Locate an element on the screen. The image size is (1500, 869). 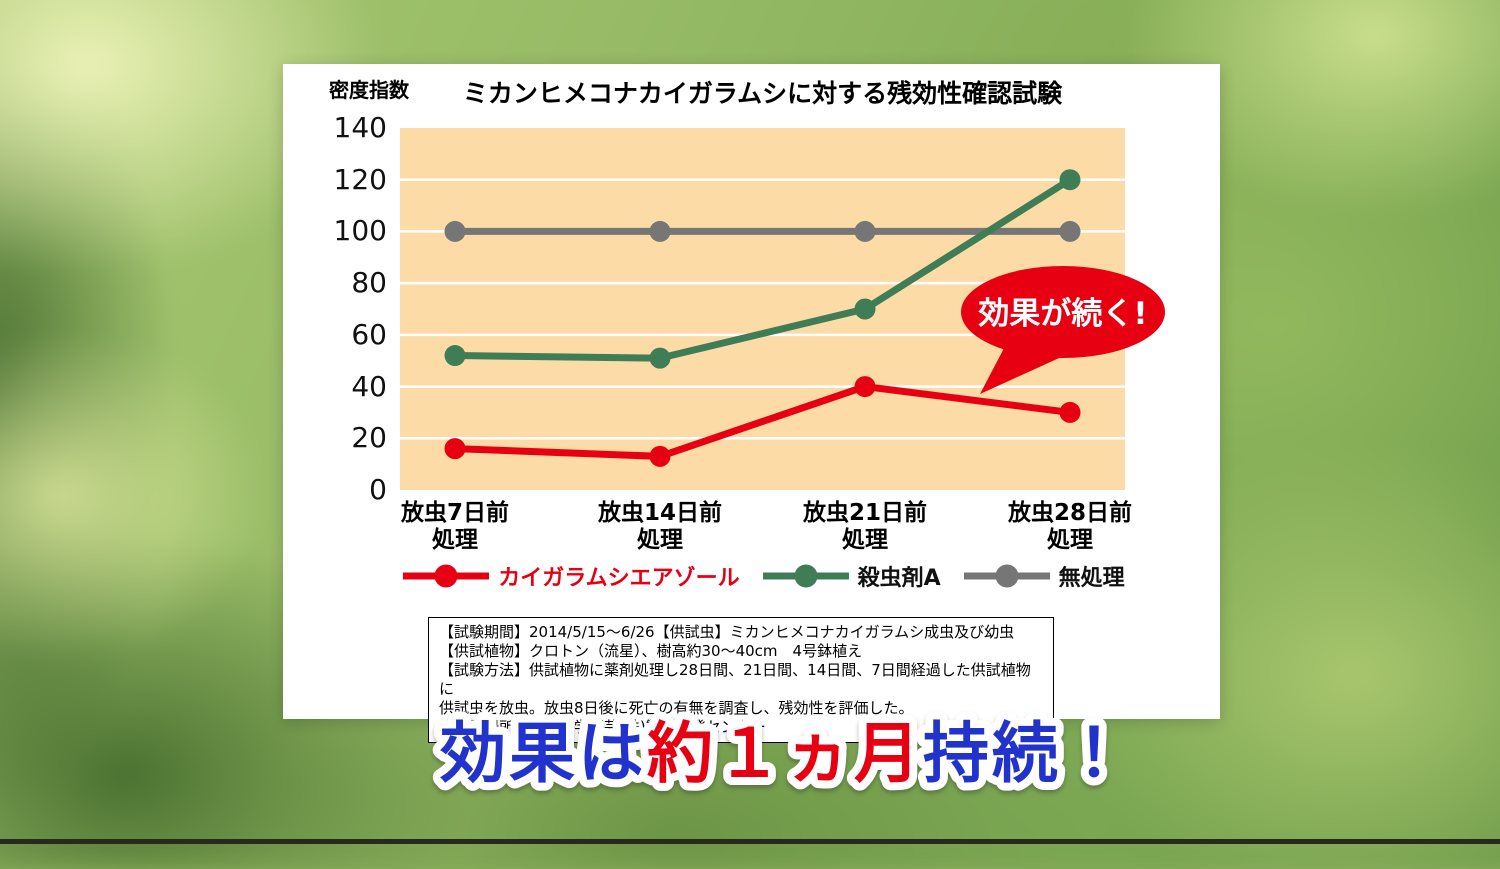
x-axis-label: 放虫21日前 処理 is located at coordinates (865, 526).